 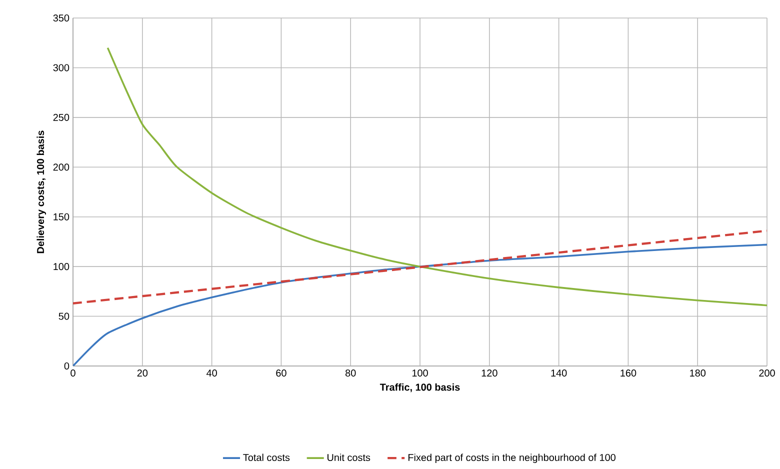 What do you see at coordinates (698, 373) in the screenshot?
I see `x-tick-label: 180` at bounding box center [698, 373].